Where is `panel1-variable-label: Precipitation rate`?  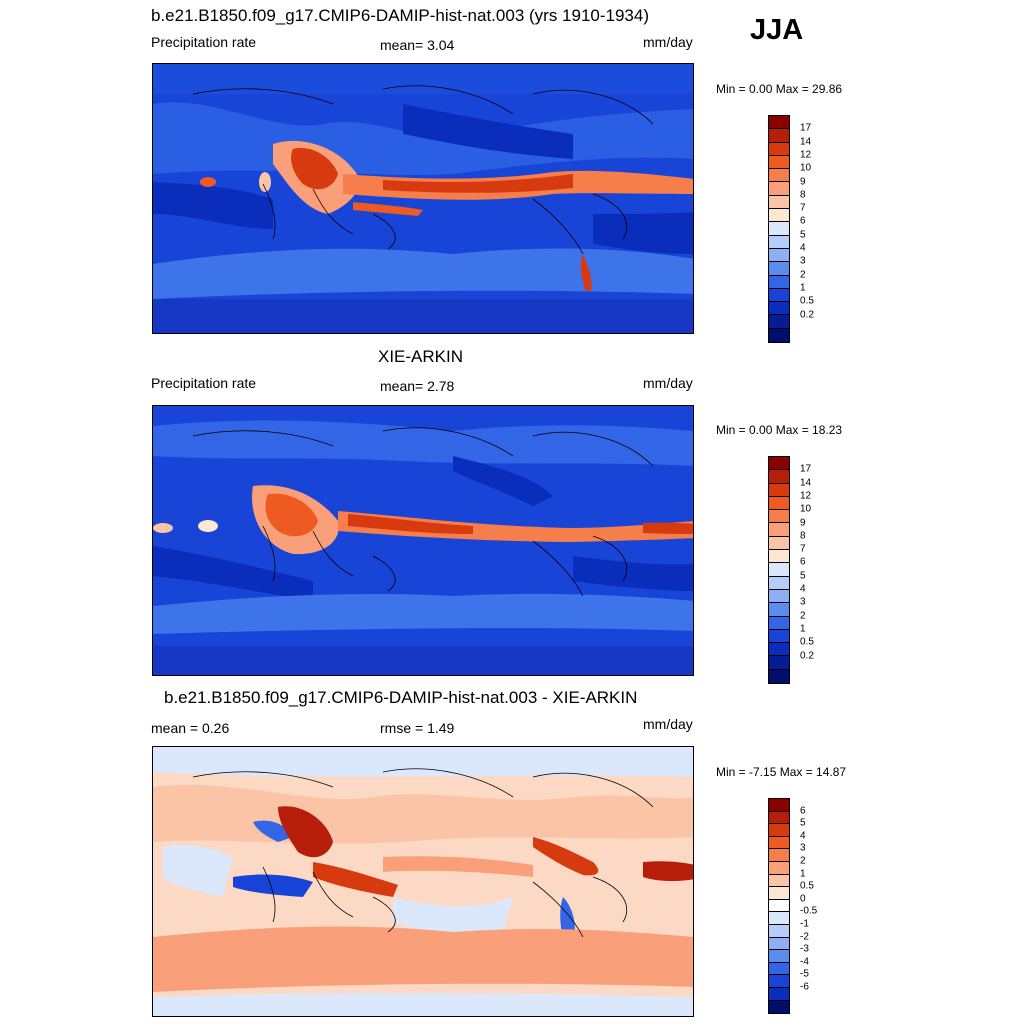
panel1-variable-label: Precipitation rate is located at coordinates (204, 42).